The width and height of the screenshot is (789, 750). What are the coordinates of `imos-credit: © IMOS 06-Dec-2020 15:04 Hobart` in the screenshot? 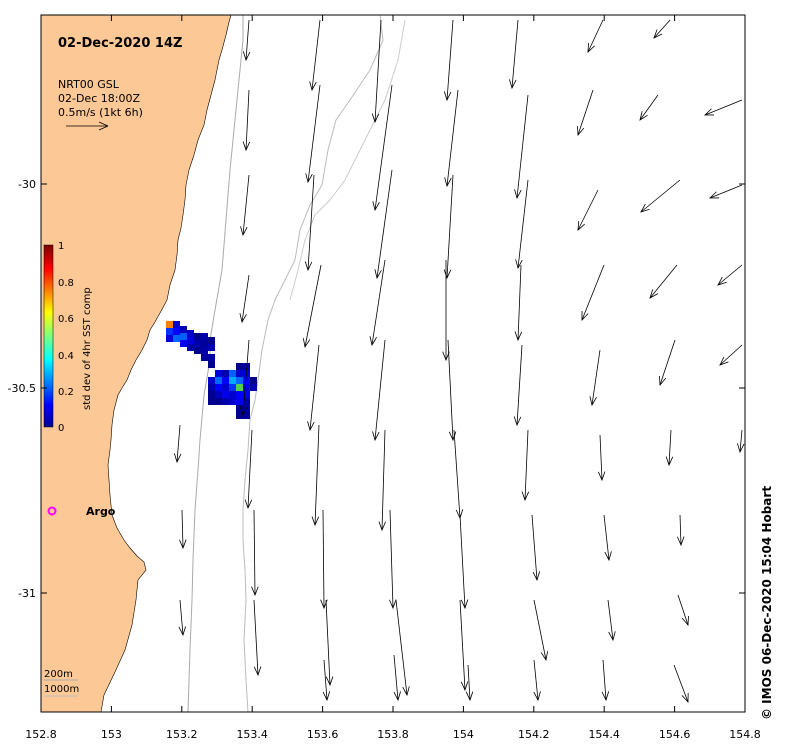 It's located at (767, 602).